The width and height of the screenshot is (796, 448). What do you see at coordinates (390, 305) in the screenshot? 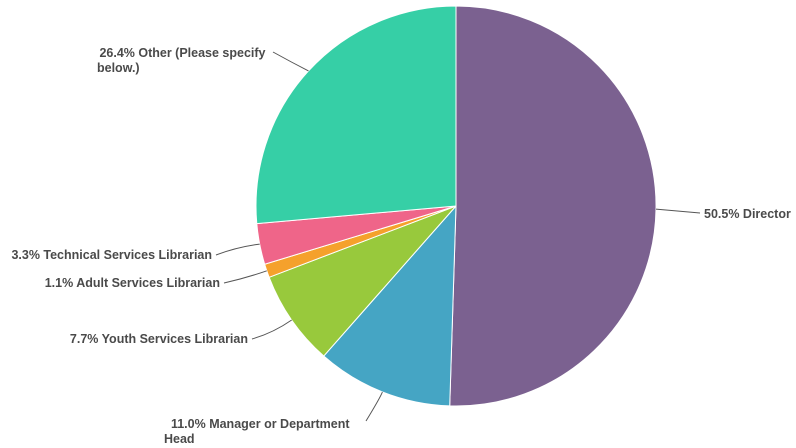
I see `slice-manager-or-department-head` at bounding box center [390, 305].